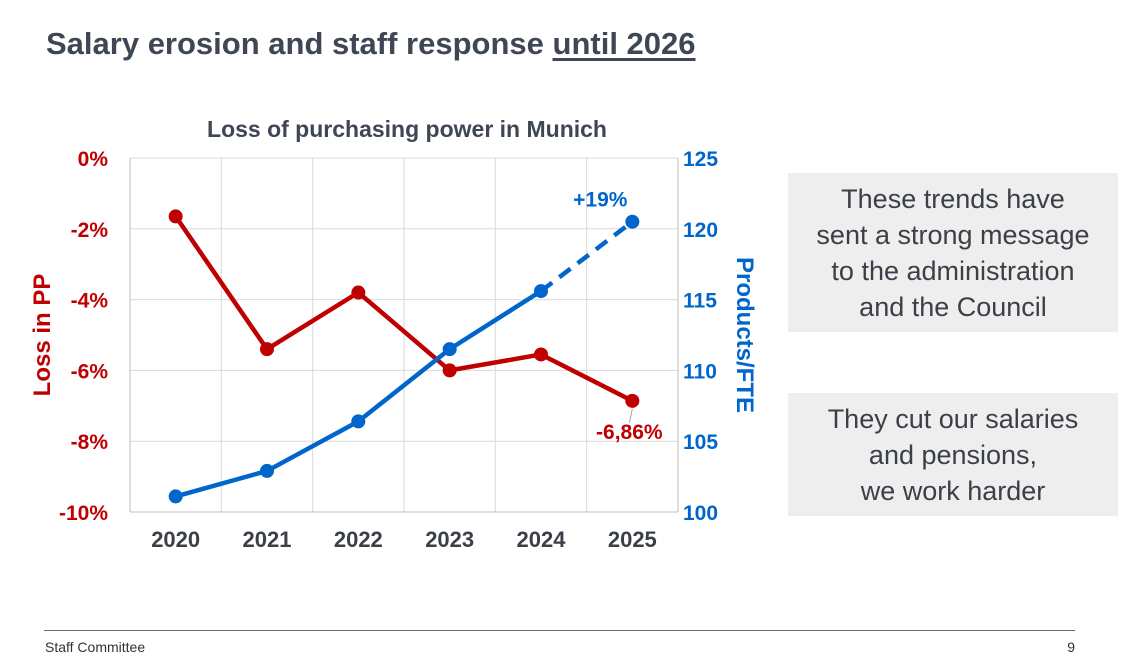 This screenshot has width=1137, height=663. Describe the element at coordinates (700, 442) in the screenshot. I see `y-right-tick-label-1: 105` at that location.